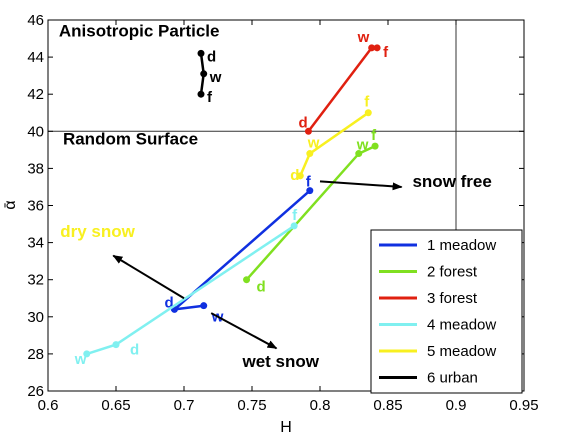 This screenshot has width=561, height=441. Describe the element at coordinates (97, 231) in the screenshot. I see `annotation-text: dry snow` at that location.